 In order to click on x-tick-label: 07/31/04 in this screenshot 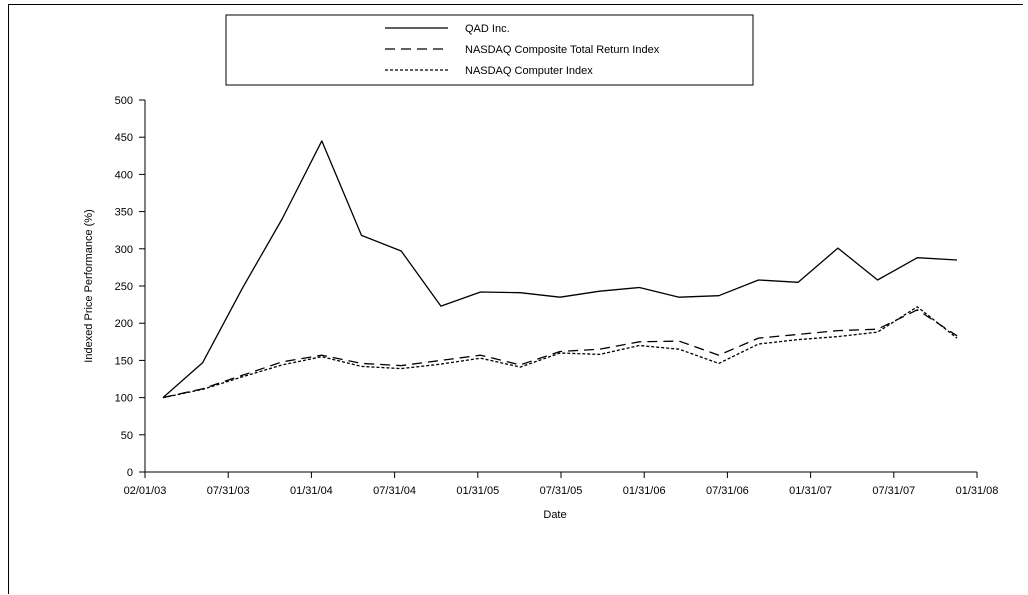, I will do `click(394, 491)`.